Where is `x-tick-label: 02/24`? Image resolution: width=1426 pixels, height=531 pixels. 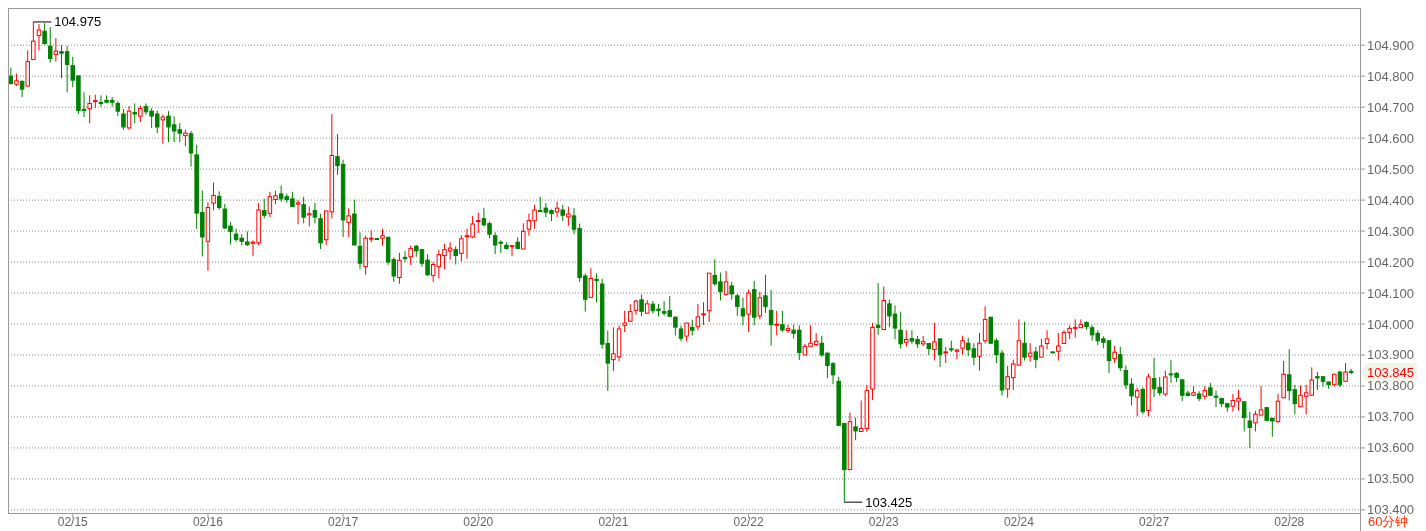 x-tick-label: 02/24 is located at coordinates (1019, 522).